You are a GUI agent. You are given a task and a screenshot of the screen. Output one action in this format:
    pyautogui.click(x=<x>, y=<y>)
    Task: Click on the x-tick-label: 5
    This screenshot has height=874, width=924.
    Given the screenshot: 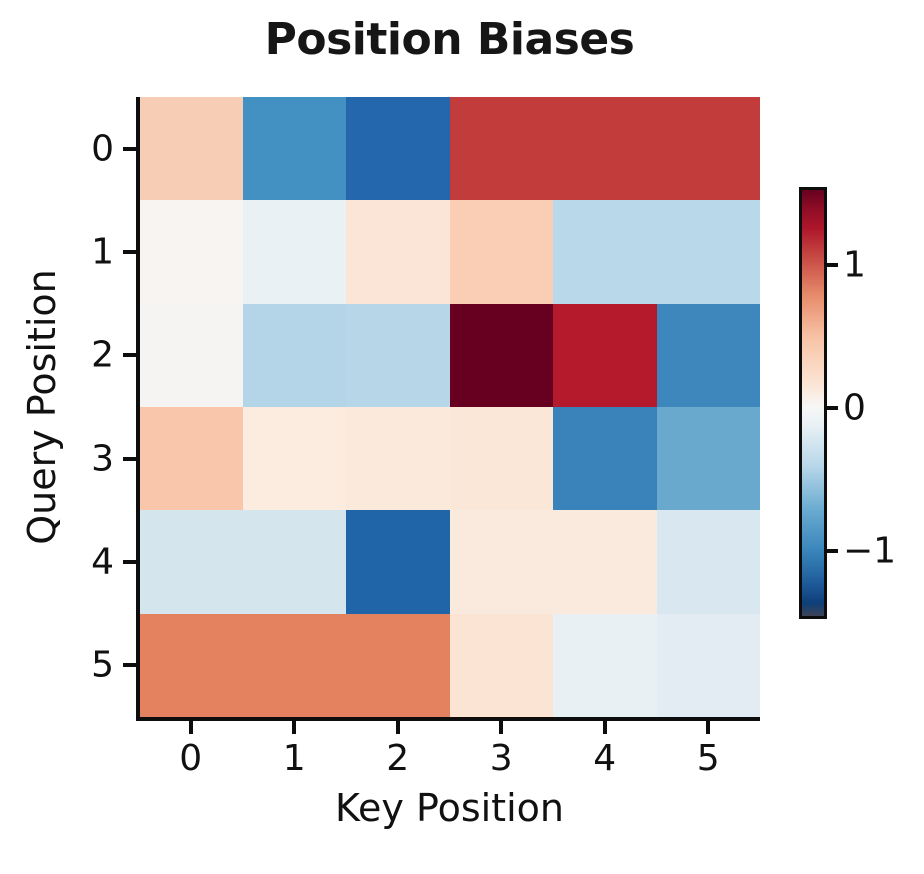 What is the action you would take?
    pyautogui.click(x=708, y=758)
    